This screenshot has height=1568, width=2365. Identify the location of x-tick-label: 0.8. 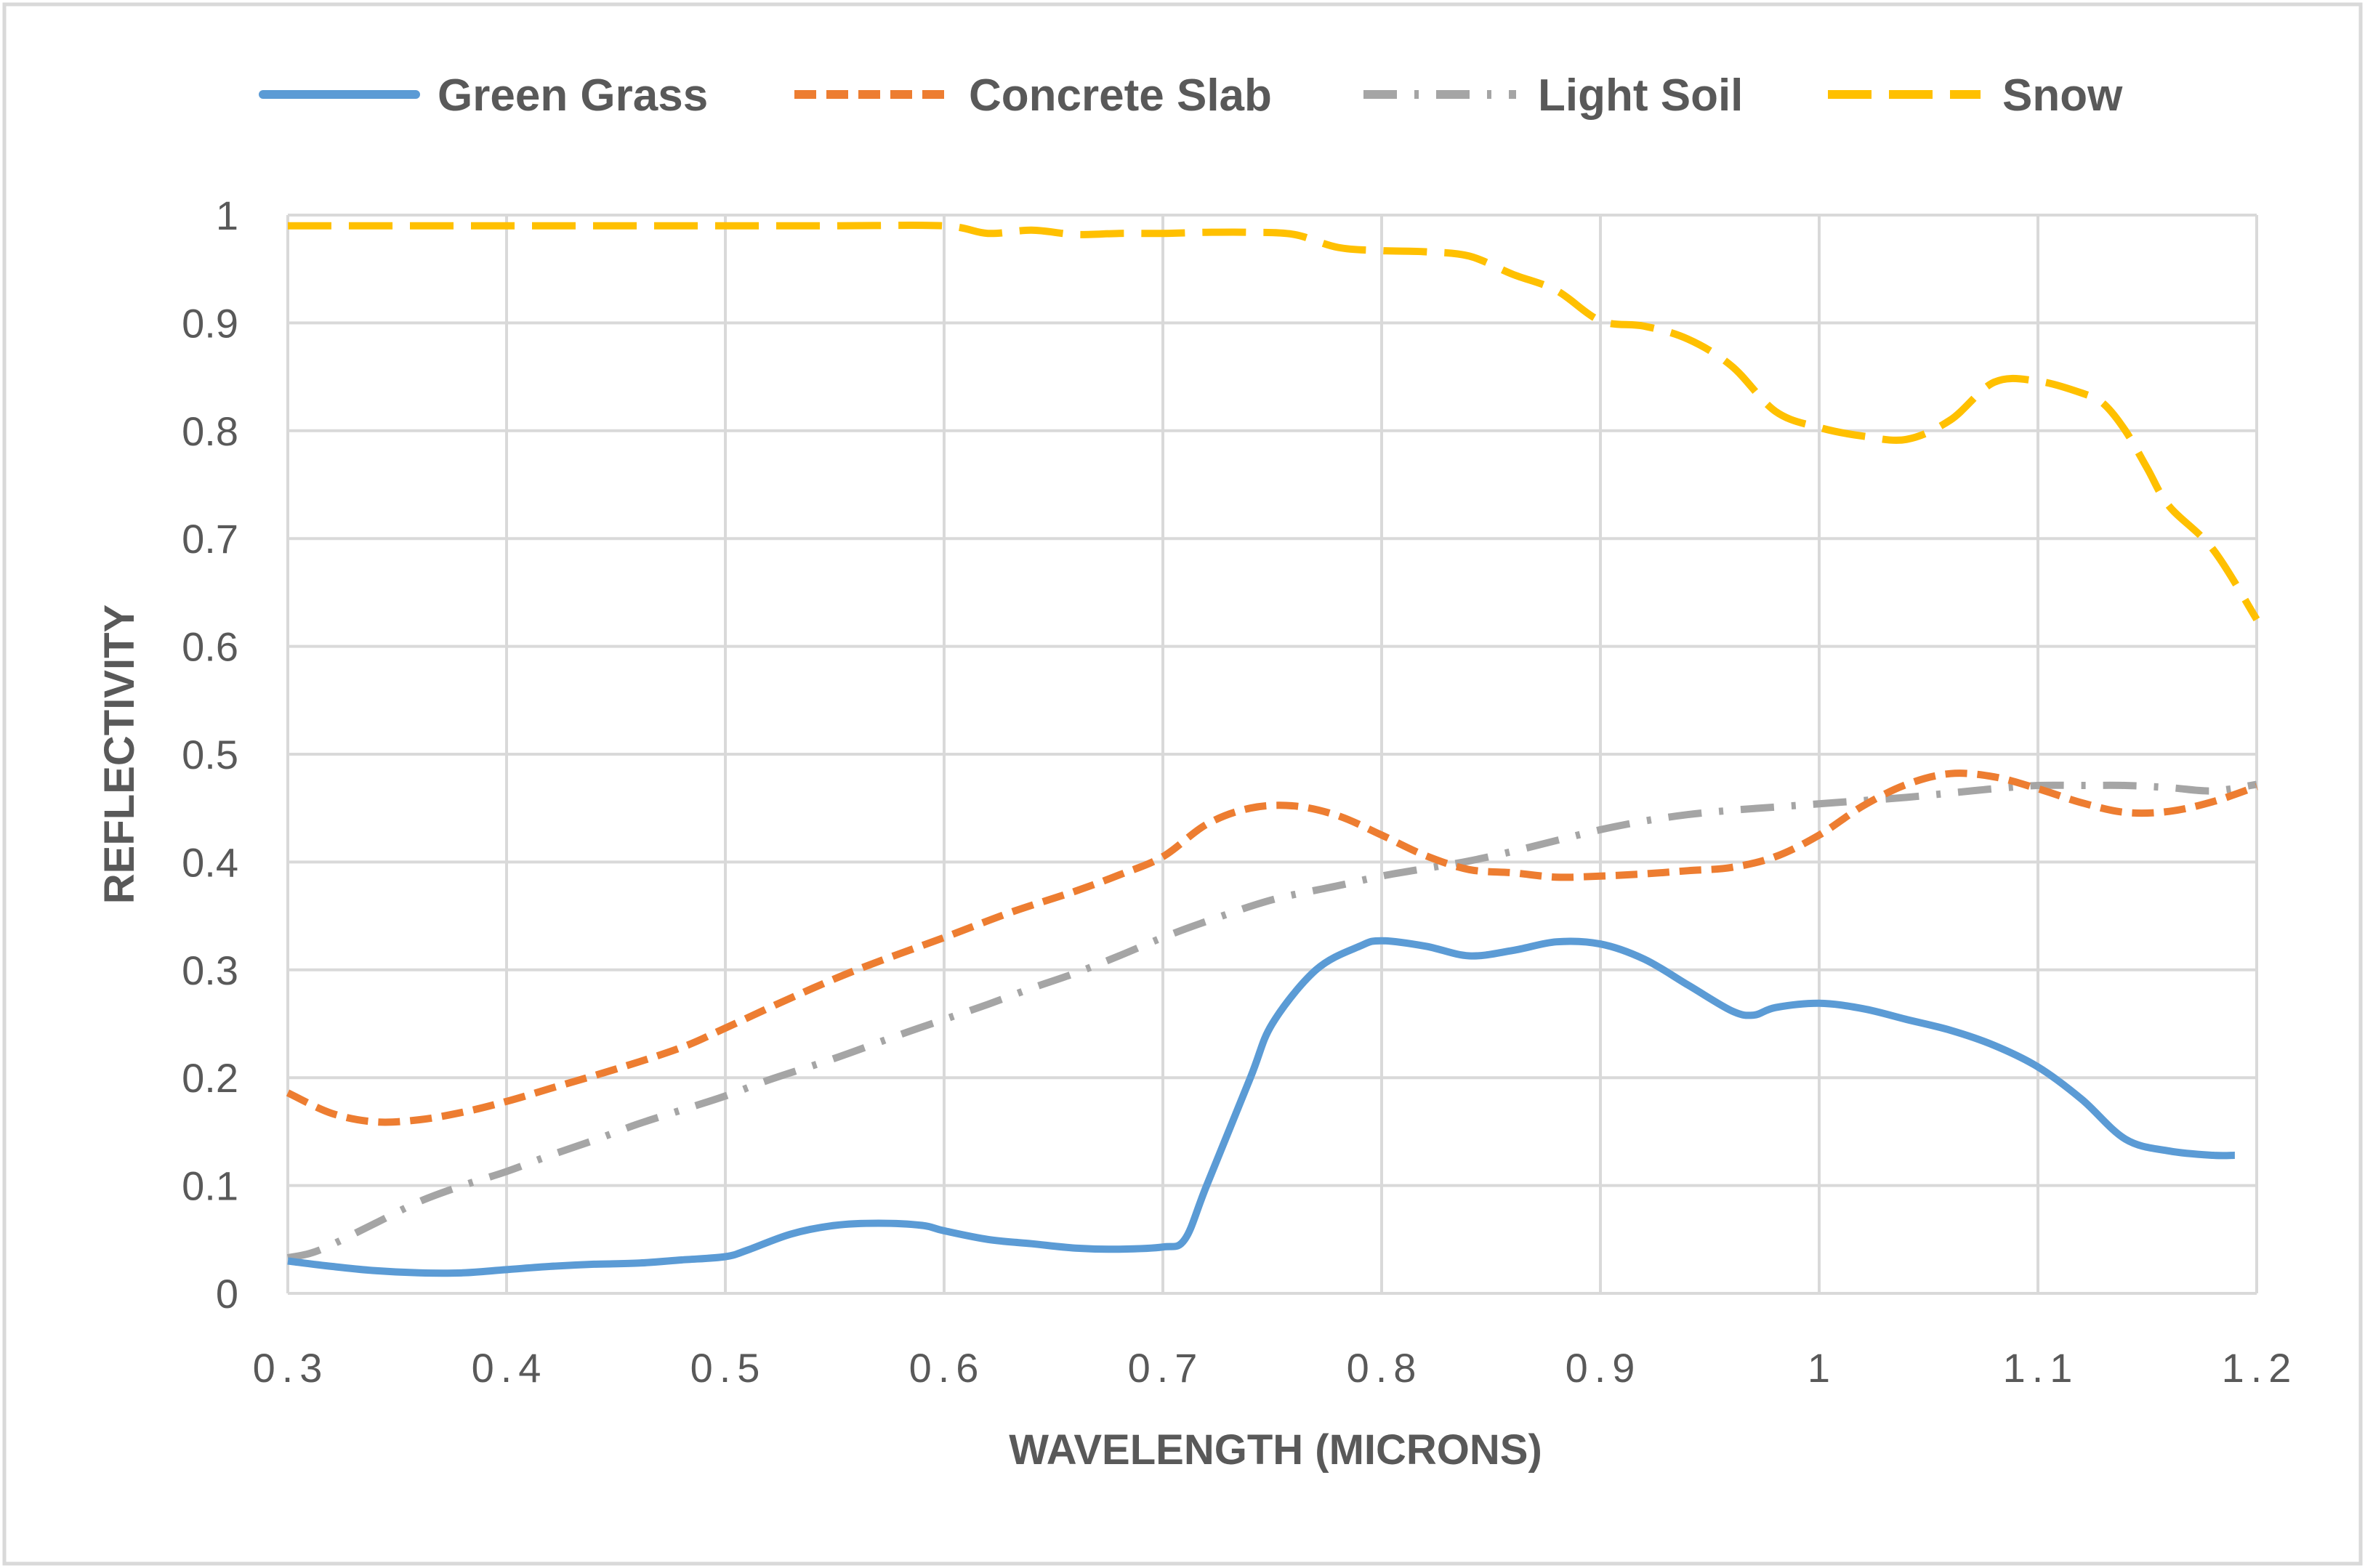
(1385, 1368).